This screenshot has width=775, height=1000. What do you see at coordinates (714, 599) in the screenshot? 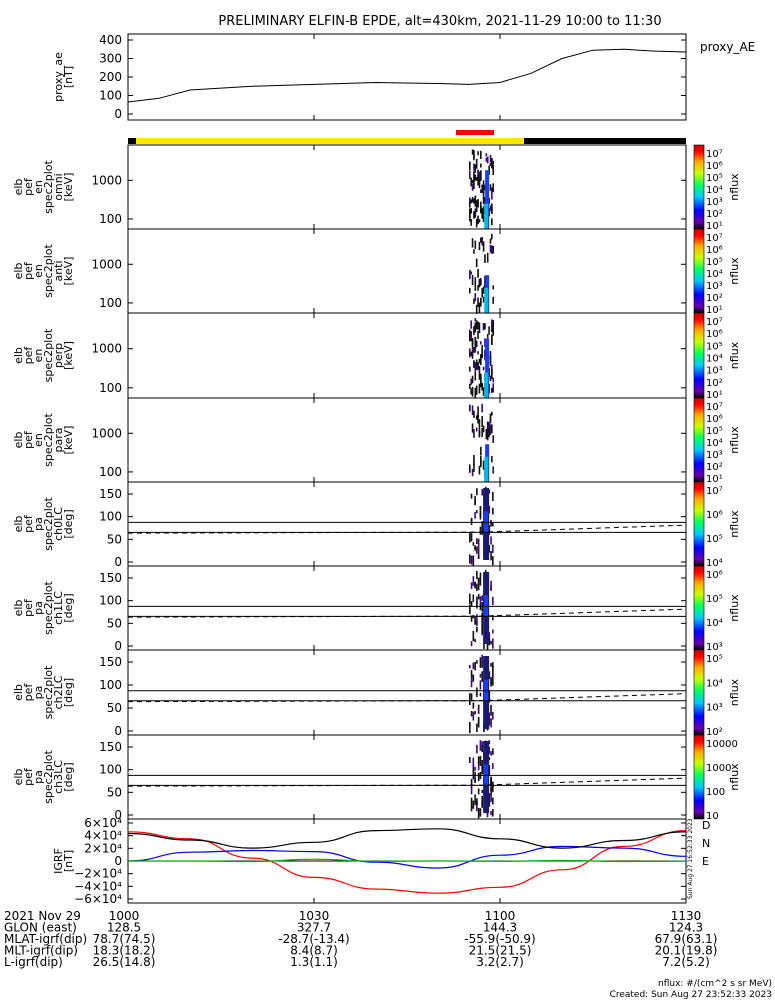
I see `colorbar-tick-label: 10⁵` at bounding box center [714, 599].